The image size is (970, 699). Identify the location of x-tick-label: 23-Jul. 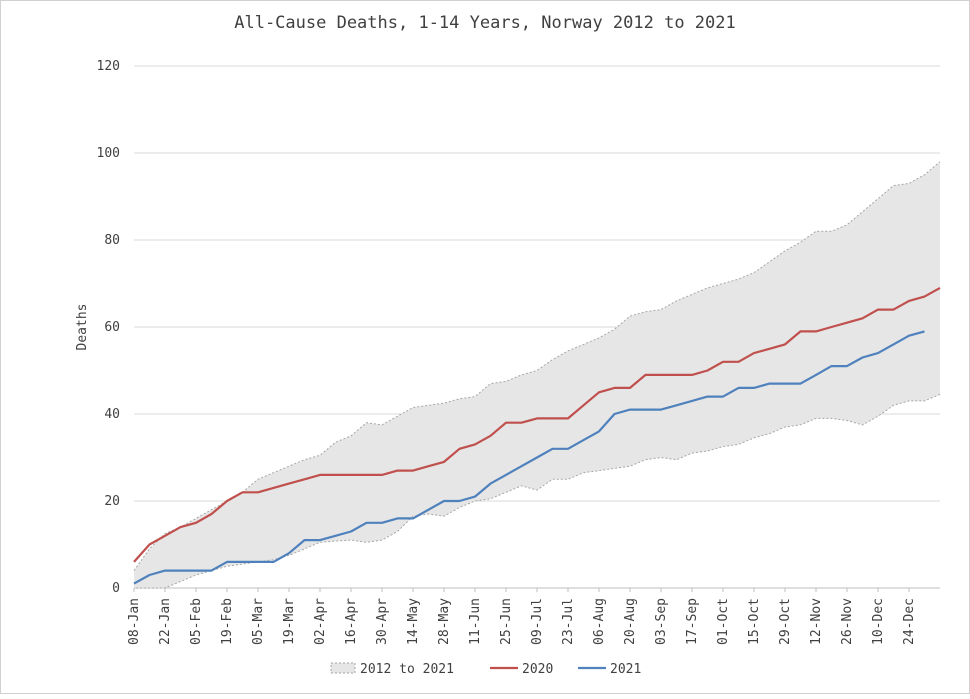
(568, 621).